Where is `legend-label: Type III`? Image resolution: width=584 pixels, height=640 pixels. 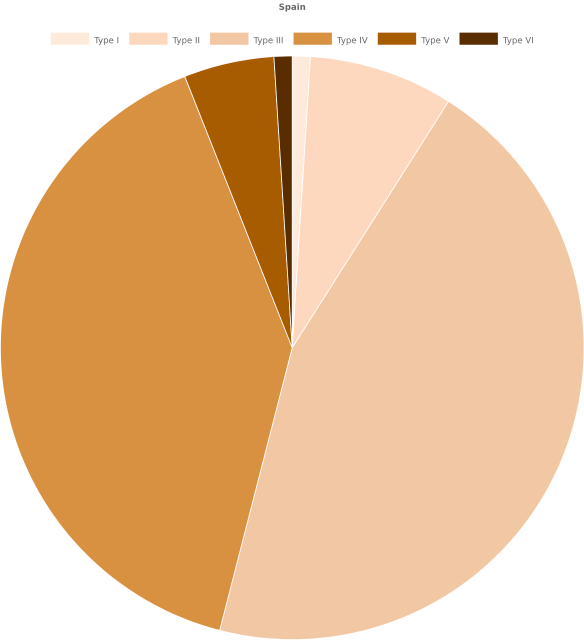 legend-label: Type III is located at coordinates (267, 40).